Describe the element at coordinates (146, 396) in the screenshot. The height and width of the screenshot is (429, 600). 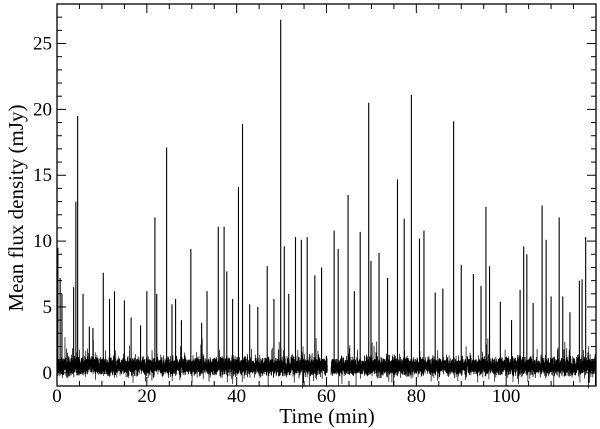
I see `x-tick-label: 20` at that location.